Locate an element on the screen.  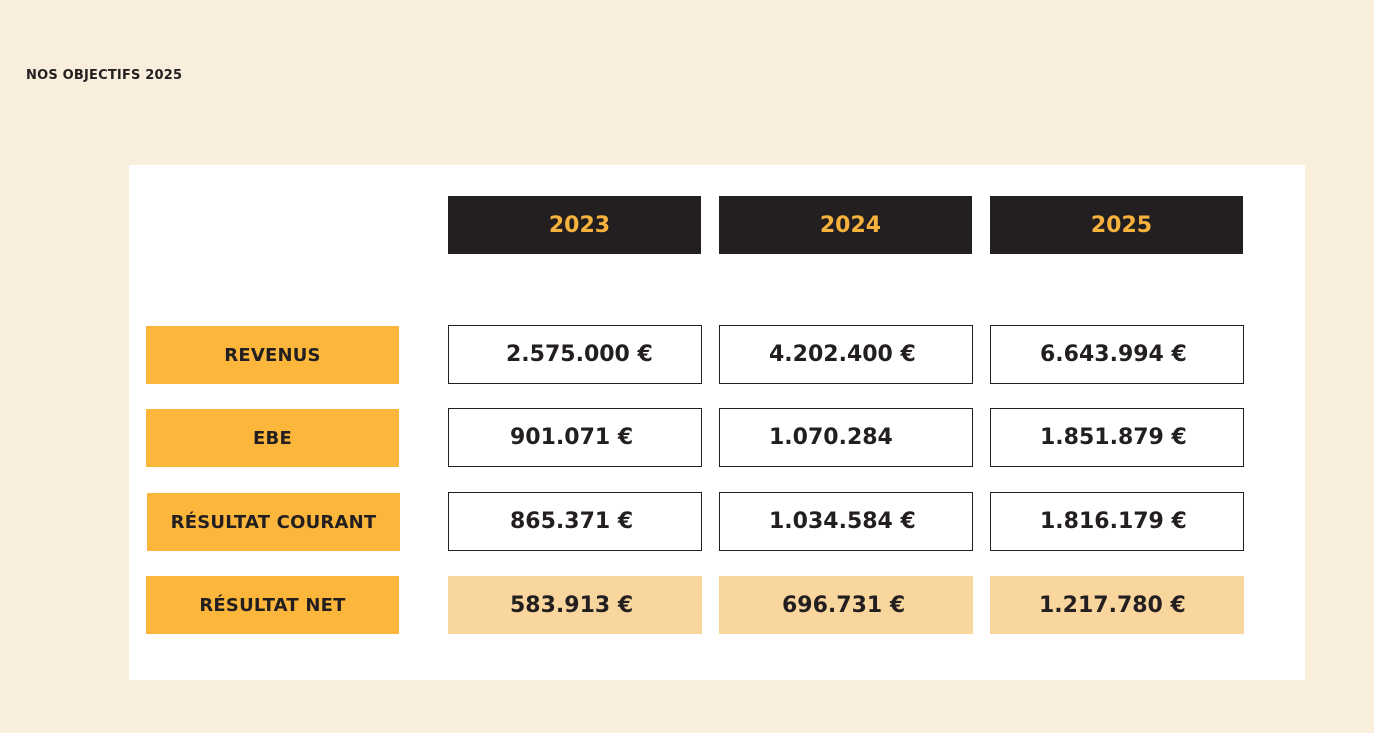
value-revenus-2023: 2.575.000 € is located at coordinates (575, 354).